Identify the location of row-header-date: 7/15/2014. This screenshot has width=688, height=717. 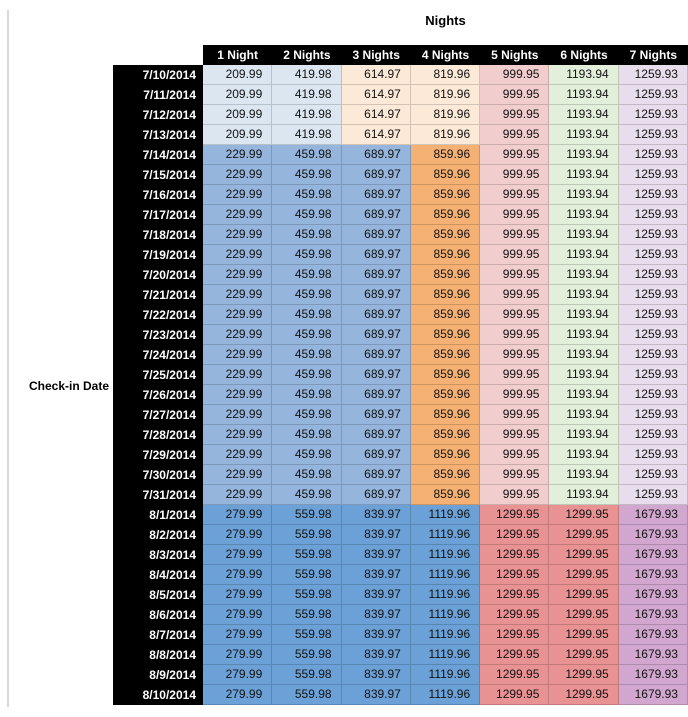
(158, 175).